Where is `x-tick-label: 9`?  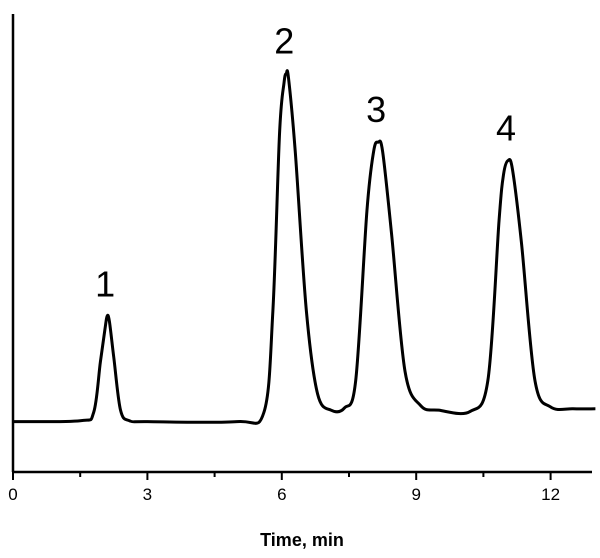
x-tick-label: 9 is located at coordinates (415, 494).